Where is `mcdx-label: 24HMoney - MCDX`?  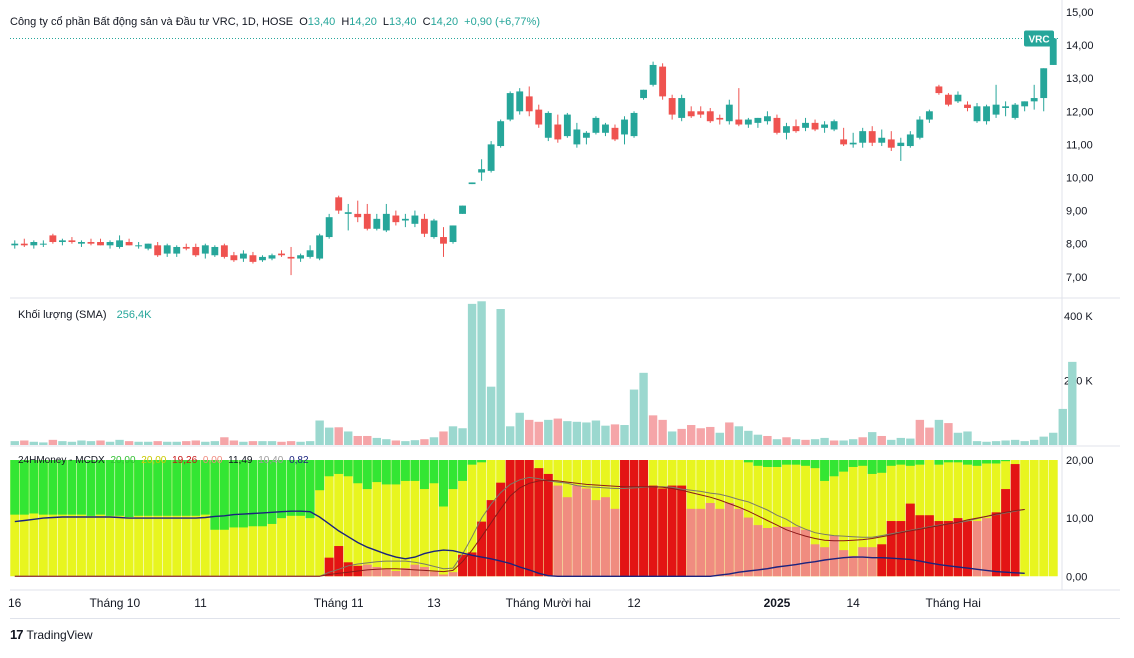
mcdx-label: 24HMoney - MCDX is located at coordinates (61, 460).